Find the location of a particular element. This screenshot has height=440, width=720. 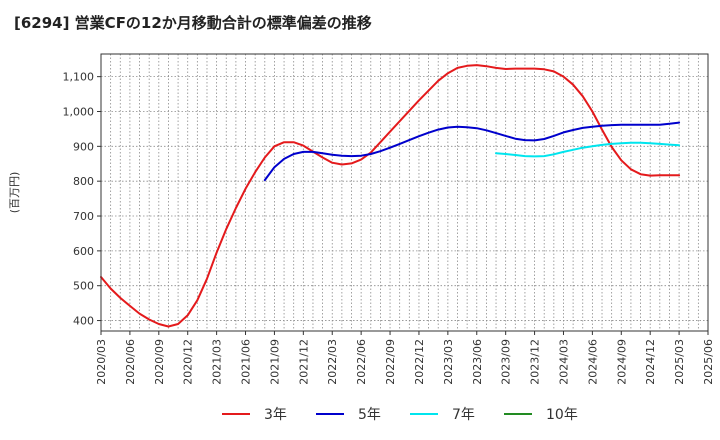

x-tick-label: 2024/12 is located at coordinates (650, 362).